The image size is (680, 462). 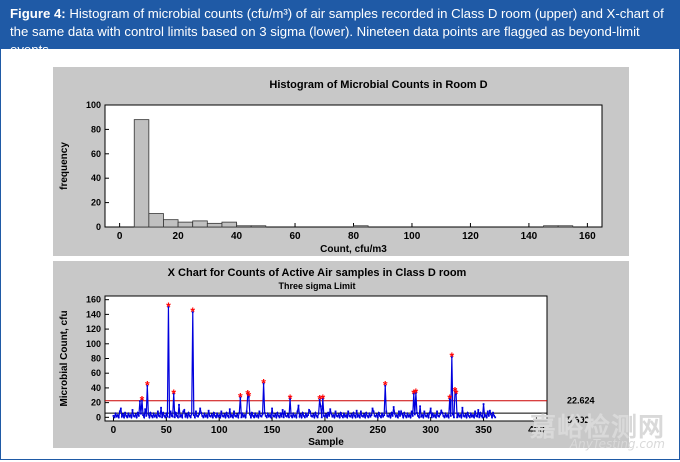 I want to click on x-axis-label: Count, cfu/m3, so click(x=353, y=249).